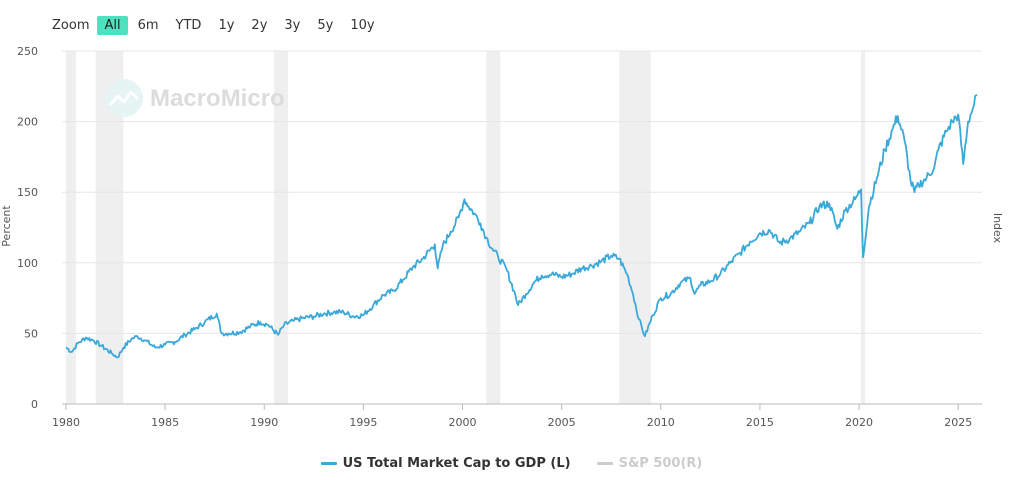  What do you see at coordinates (112, 25) in the screenshot?
I see `zoom-button-all: All` at bounding box center [112, 25].